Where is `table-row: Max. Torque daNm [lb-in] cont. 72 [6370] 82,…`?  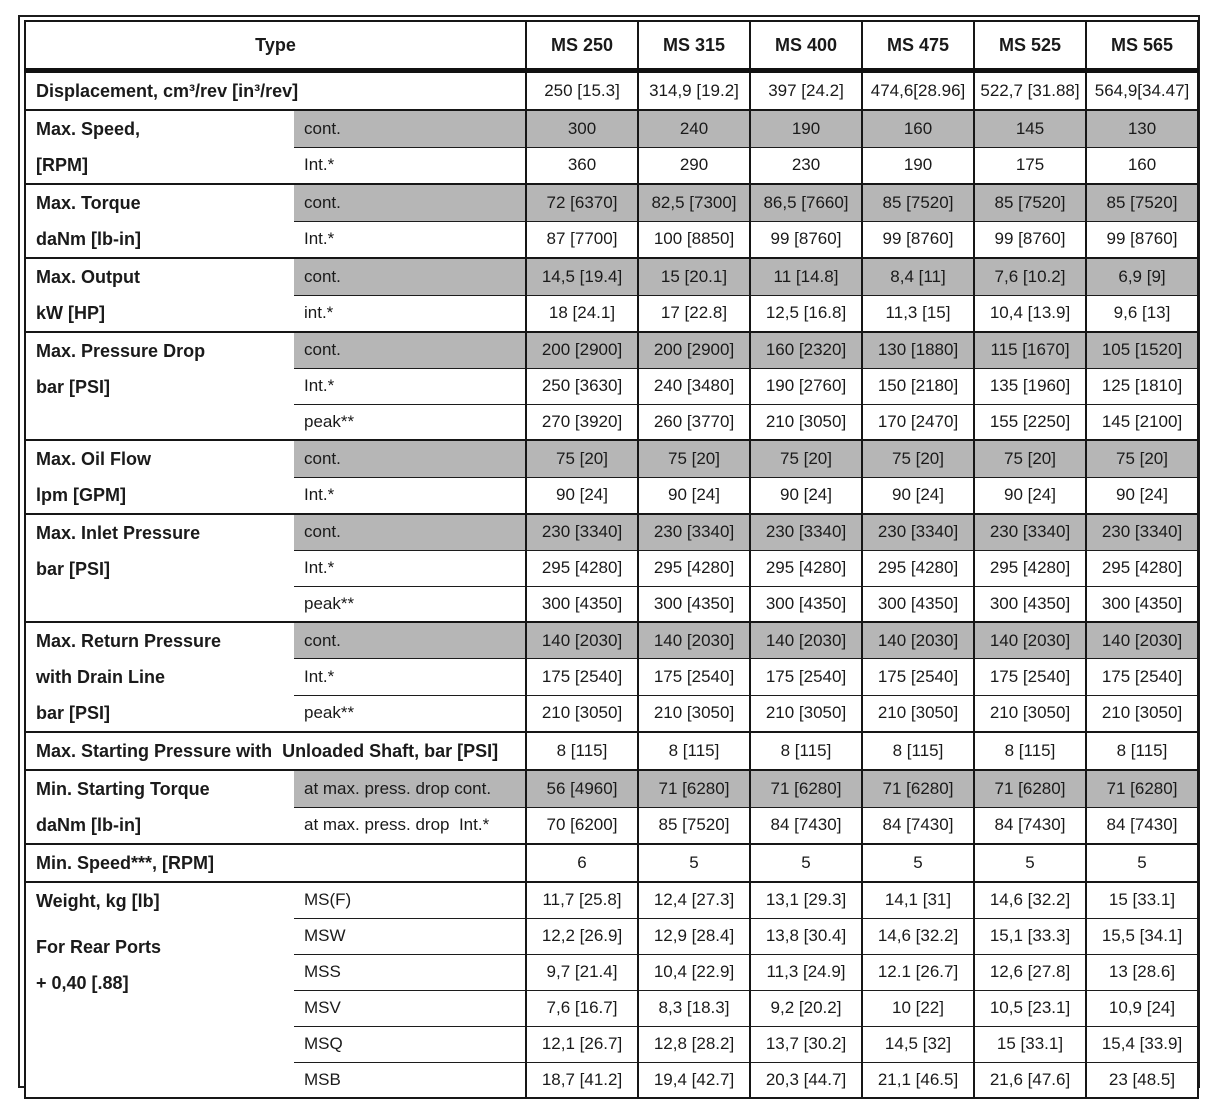 table-row: Max. Torque daNm [lb-in] cont. 72 [6370] 82,… is located at coordinates (611, 220).